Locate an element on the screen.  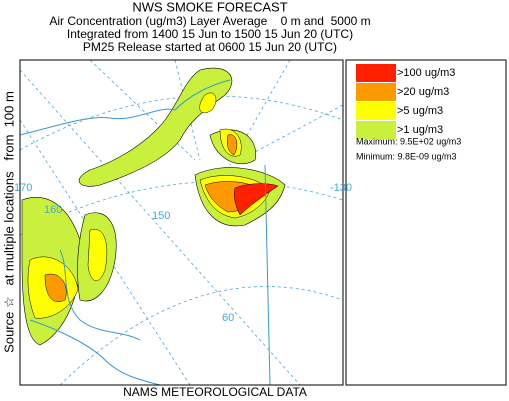
legend-label: >20 ug/m3 is located at coordinates (423, 92).